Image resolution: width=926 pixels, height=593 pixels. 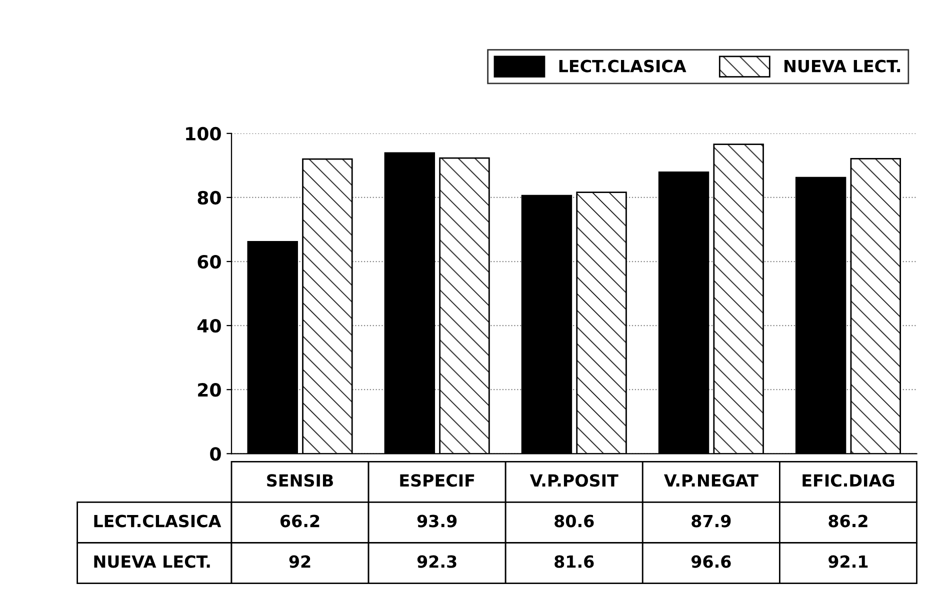 What do you see at coordinates (437, 480) in the screenshot?
I see `x-tick-label: ESPECIF` at bounding box center [437, 480].